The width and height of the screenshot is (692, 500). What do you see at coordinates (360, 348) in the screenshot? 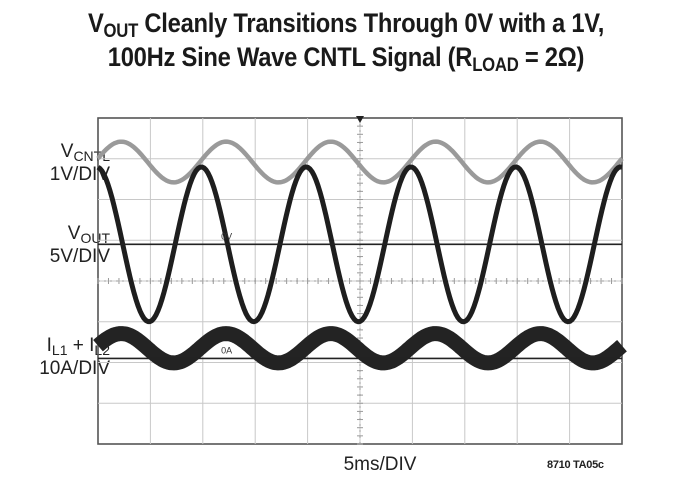
I see `il-trace` at bounding box center [360, 348].